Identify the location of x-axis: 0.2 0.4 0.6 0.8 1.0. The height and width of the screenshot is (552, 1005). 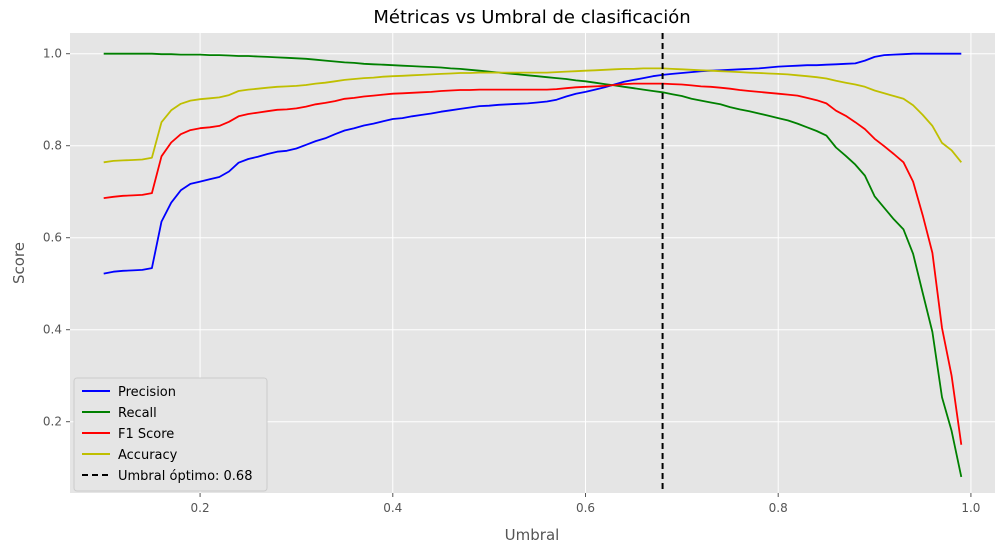
(585, 504).